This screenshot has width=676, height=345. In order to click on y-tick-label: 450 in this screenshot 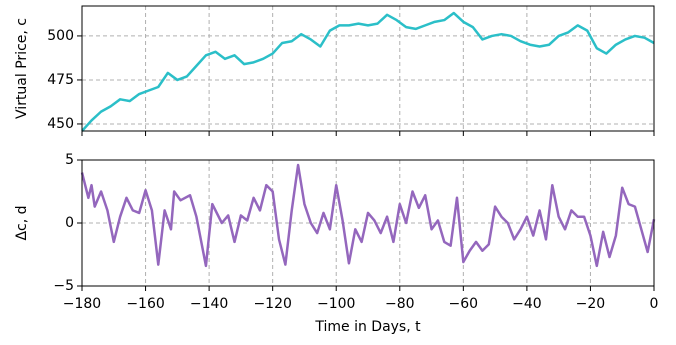, I will do `click(60, 124)`.